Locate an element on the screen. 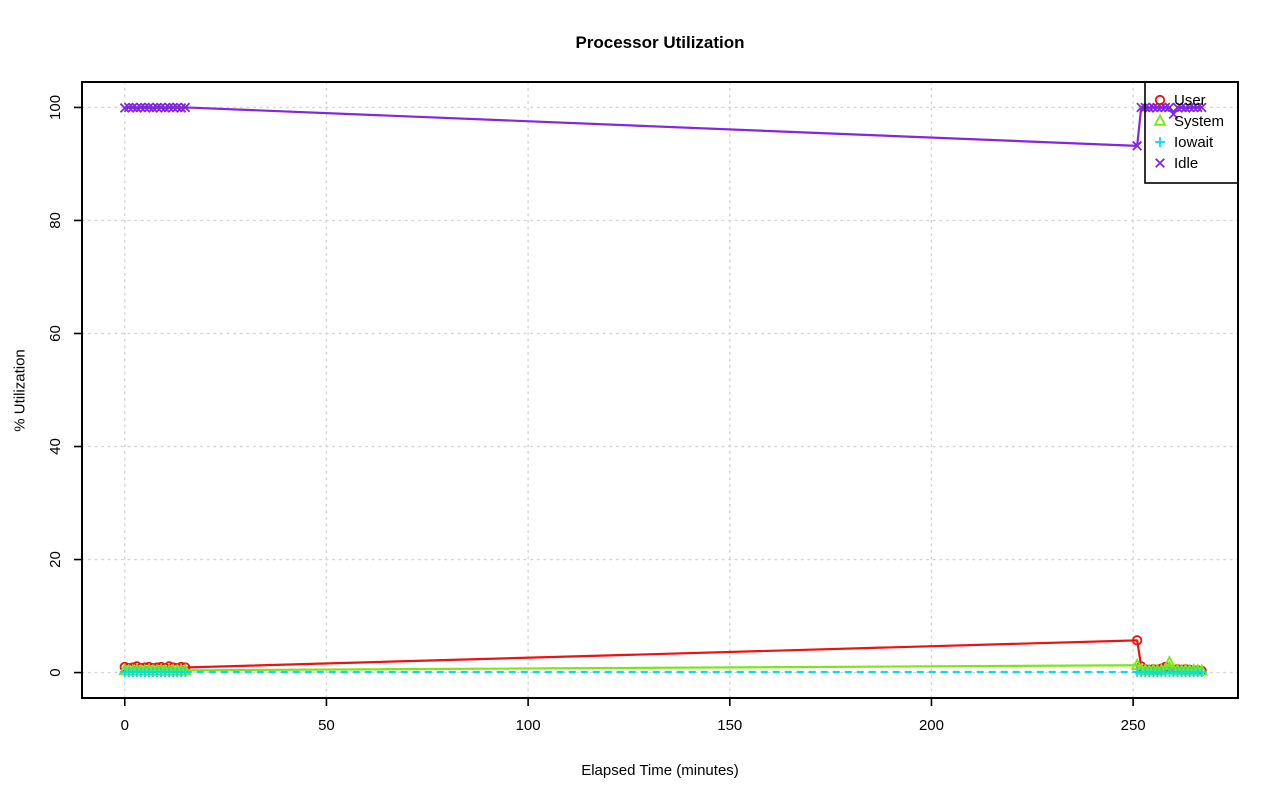  y-tick-label: 100 is located at coordinates (55, 107).